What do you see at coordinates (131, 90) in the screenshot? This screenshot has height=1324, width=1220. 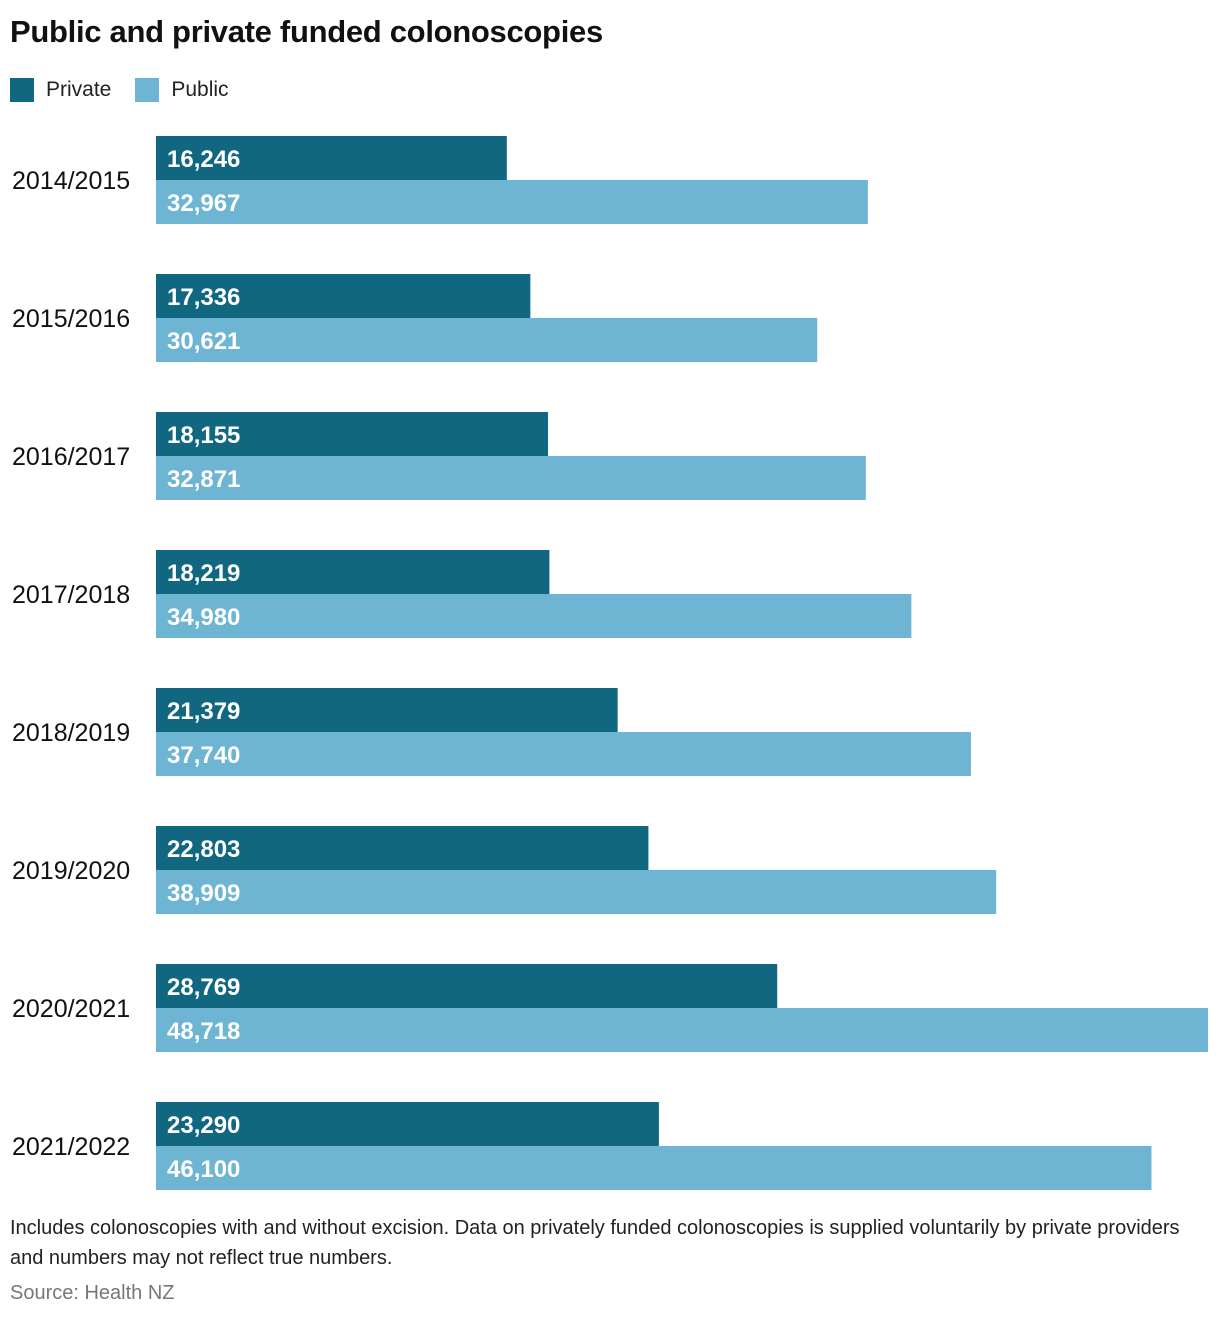 I see `chart-legend: Private Public` at bounding box center [131, 90].